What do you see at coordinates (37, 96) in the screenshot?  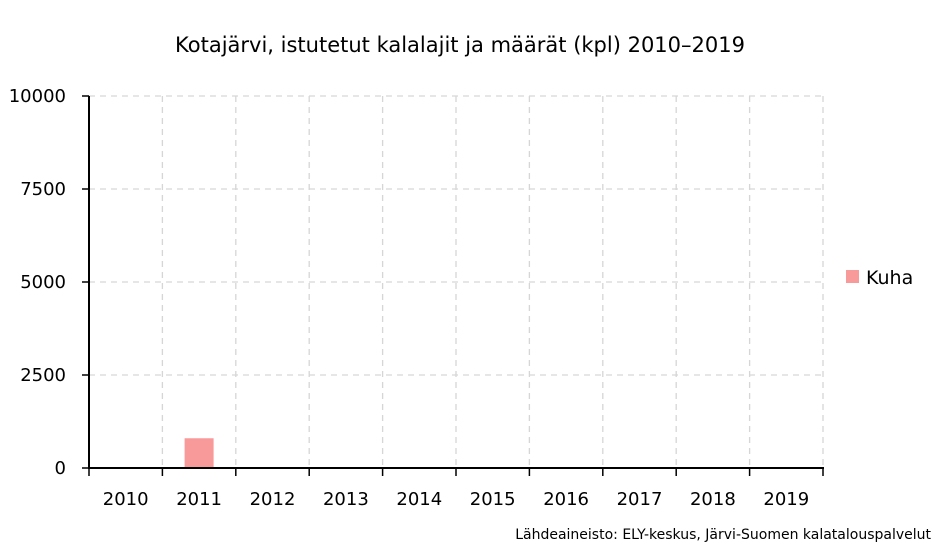 I see `y-tick-label: 10000` at bounding box center [37, 96].